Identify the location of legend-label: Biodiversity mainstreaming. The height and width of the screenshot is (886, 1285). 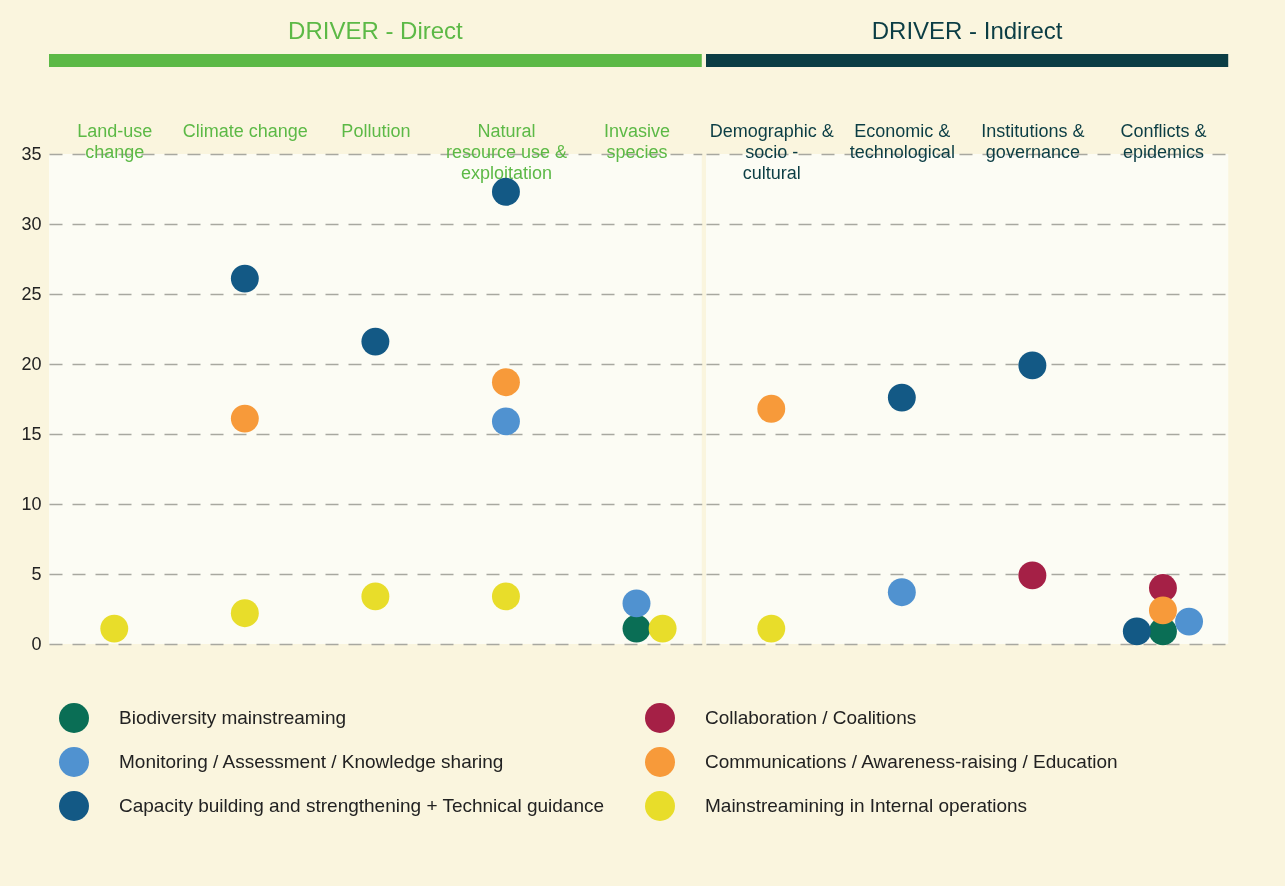
(233, 717).